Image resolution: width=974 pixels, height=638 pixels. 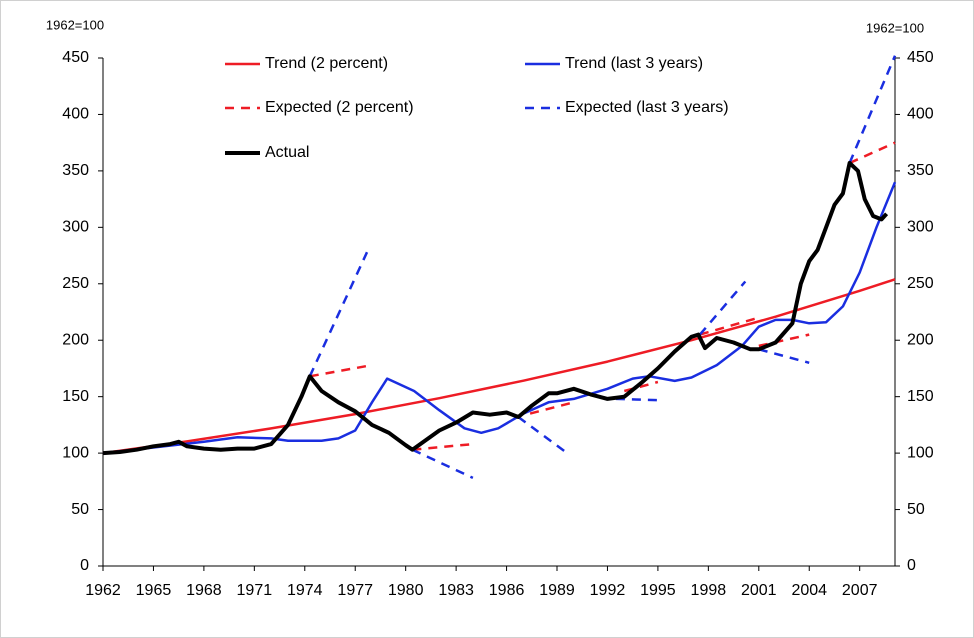 I want to click on x-tick-label: 2007, so click(x=860, y=590).